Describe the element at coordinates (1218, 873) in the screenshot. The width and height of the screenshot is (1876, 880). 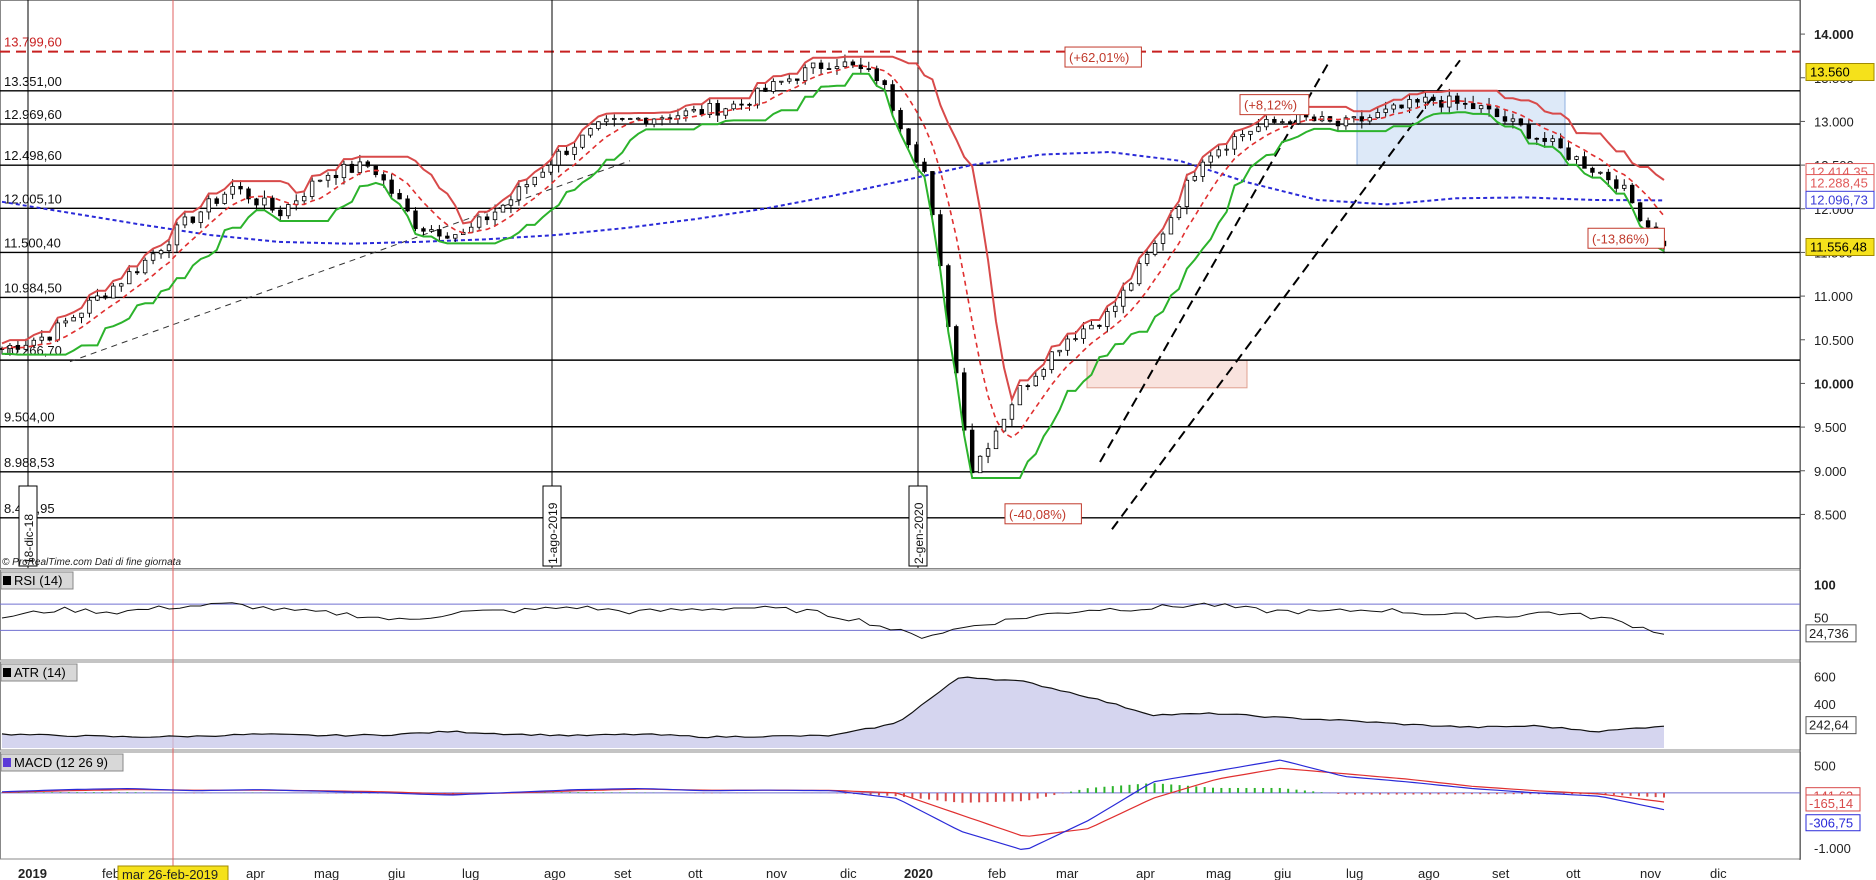
I see `x-axis-label: mag` at that location.